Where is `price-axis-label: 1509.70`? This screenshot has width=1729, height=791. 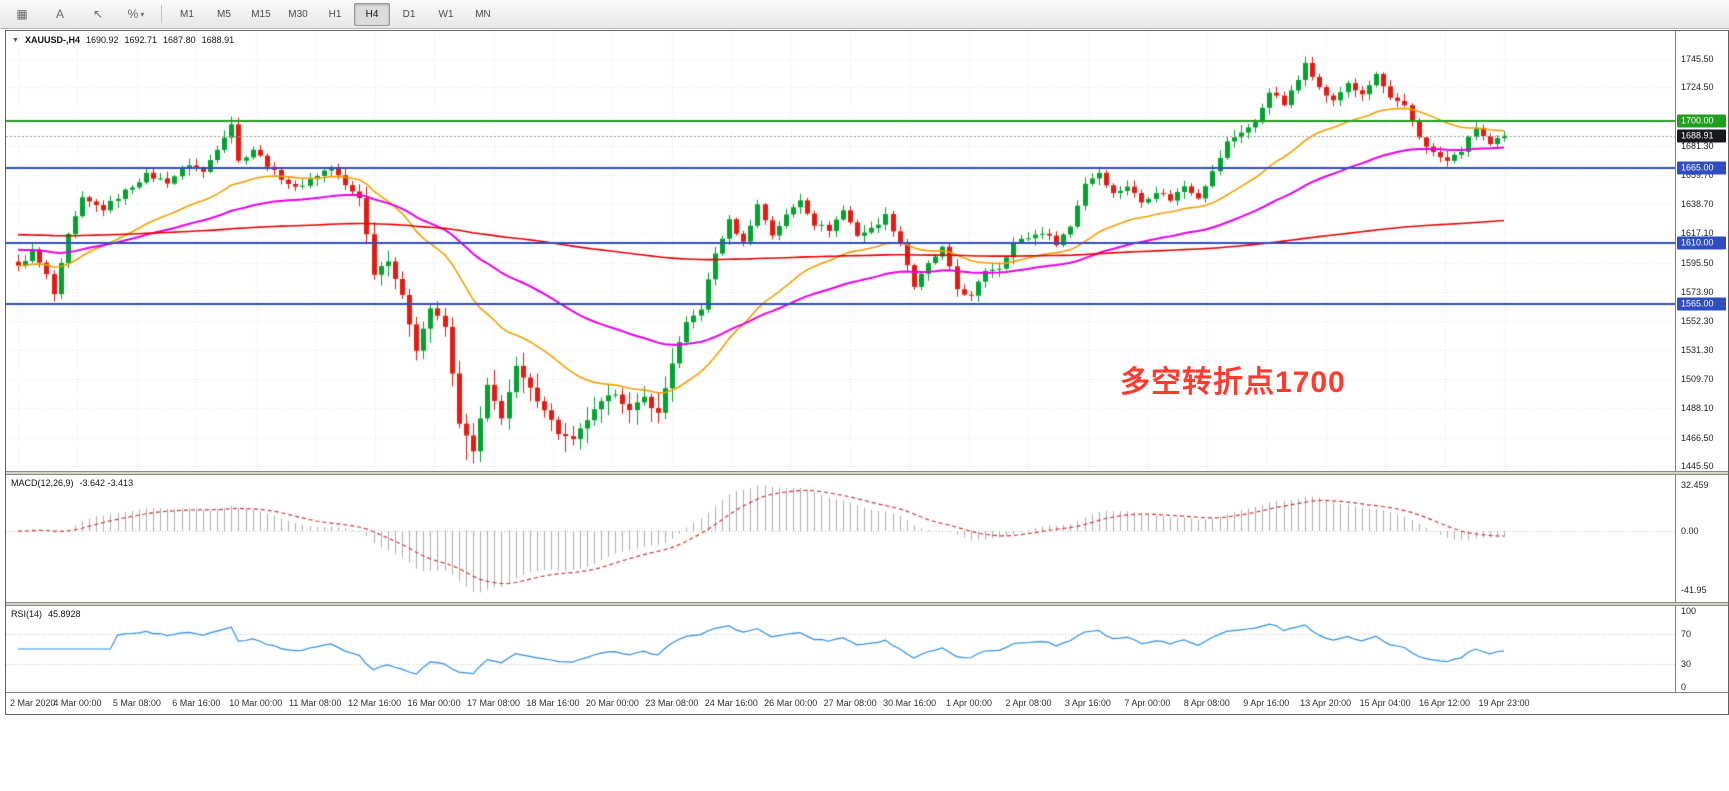 price-axis-label: 1509.70 is located at coordinates (1697, 379).